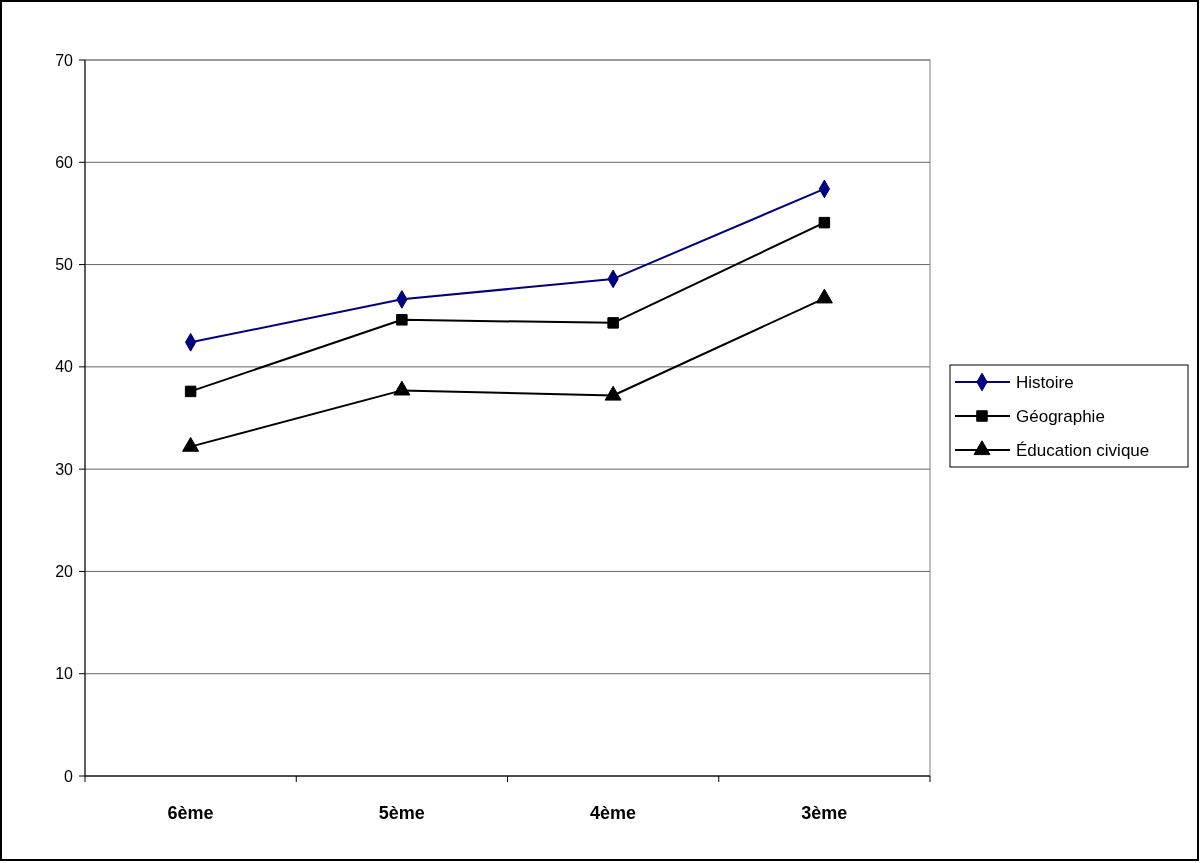 The image size is (1200, 863). Describe the element at coordinates (613, 813) in the screenshot. I see `x-tick-label: 4ème` at that location.